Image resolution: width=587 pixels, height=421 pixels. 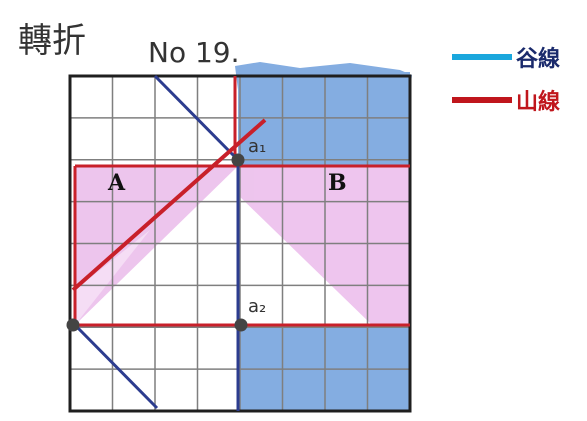 What do you see at coordinates (241, 325) in the screenshot?
I see `point-a2` at bounding box center [241, 325].